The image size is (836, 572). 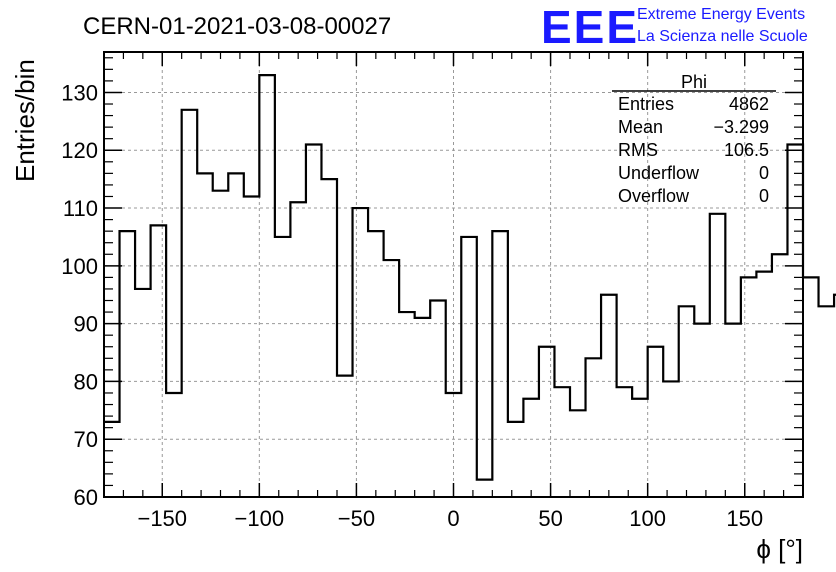 I want to click on stats-title: Phi, so click(x=694, y=82).